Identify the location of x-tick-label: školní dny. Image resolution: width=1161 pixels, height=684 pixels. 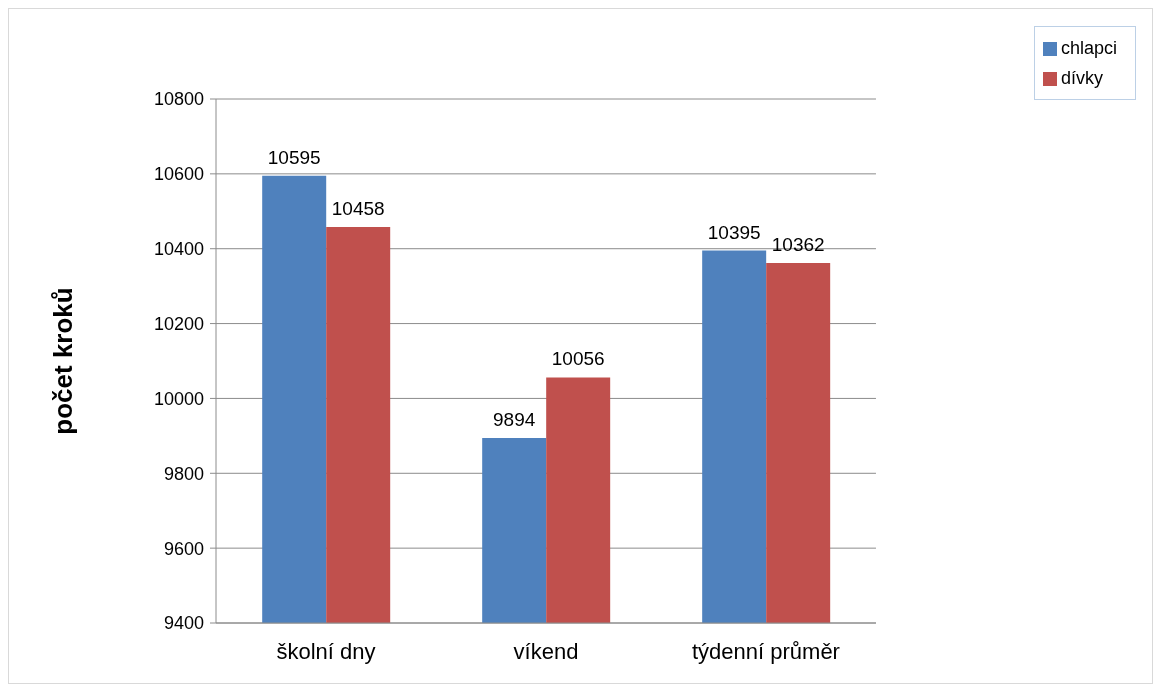
(326, 651).